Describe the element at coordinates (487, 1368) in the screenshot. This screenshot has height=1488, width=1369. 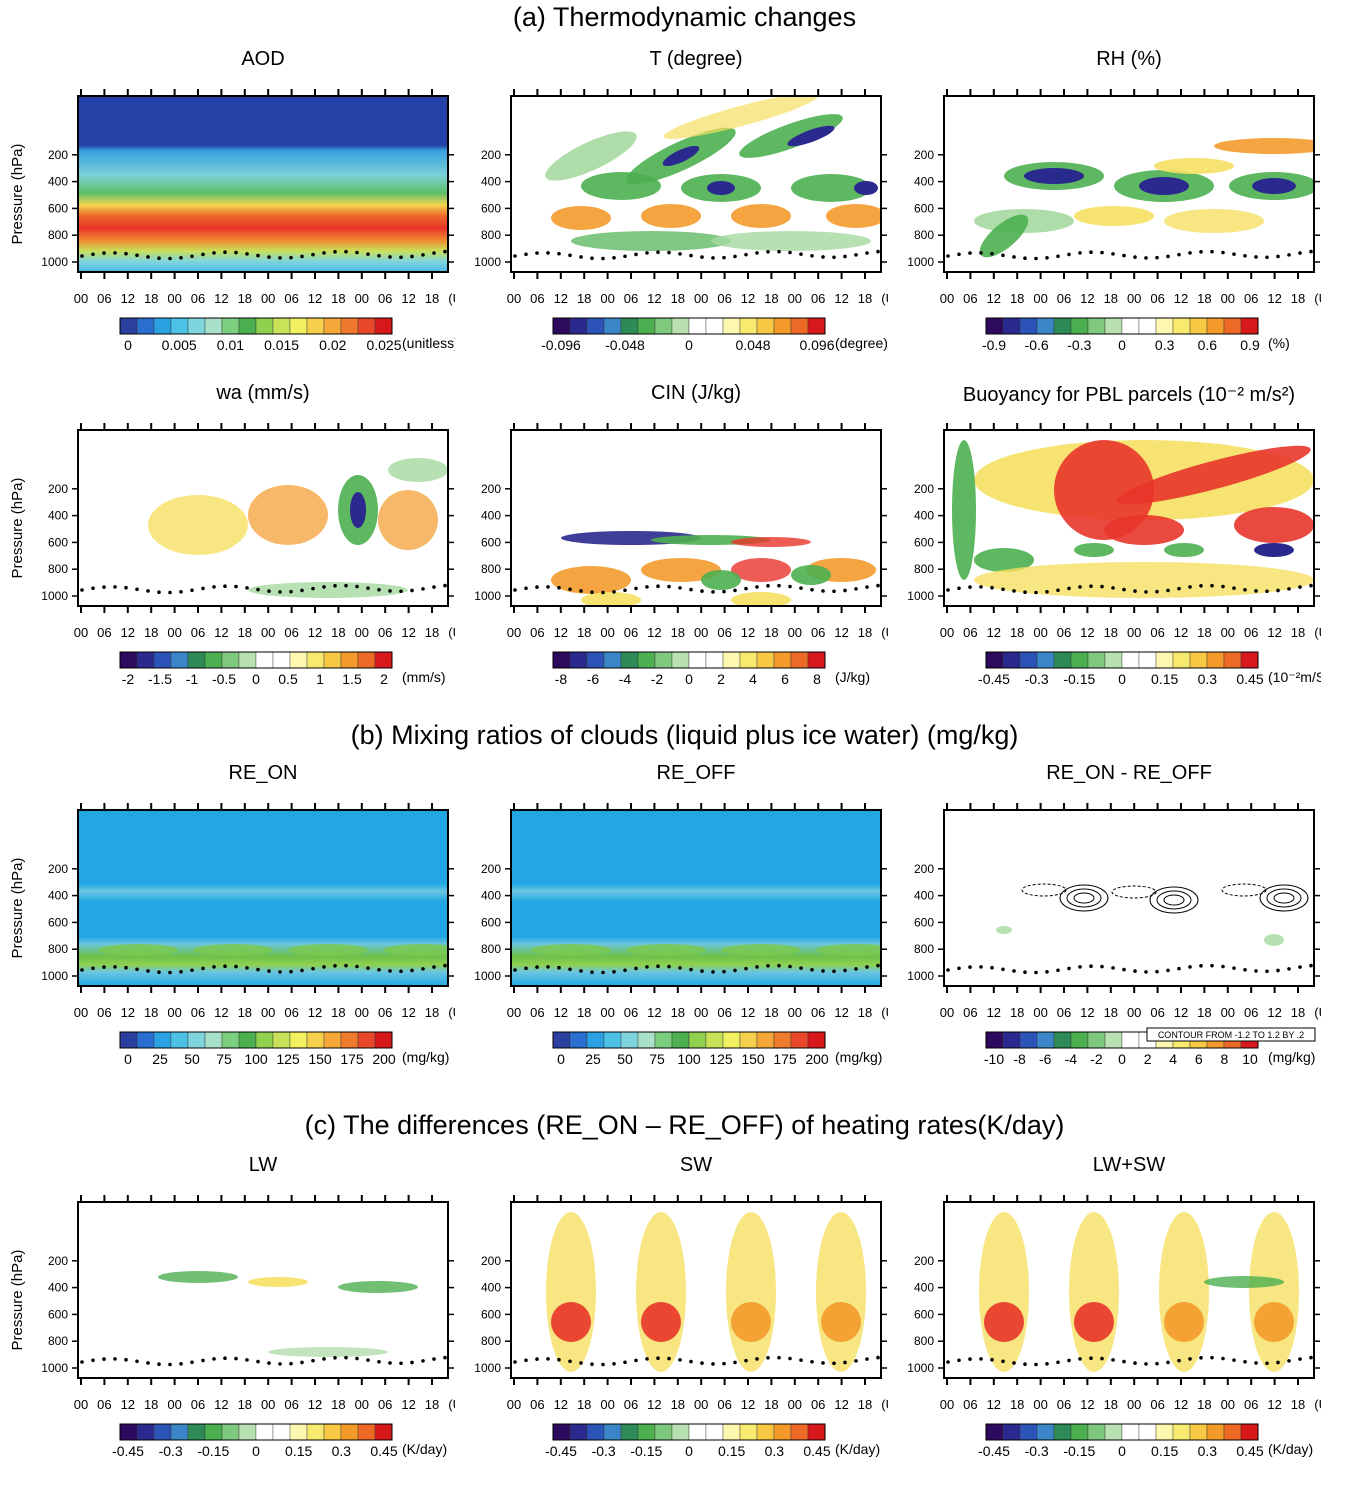
I see `y-tick-label: 1000` at that location.